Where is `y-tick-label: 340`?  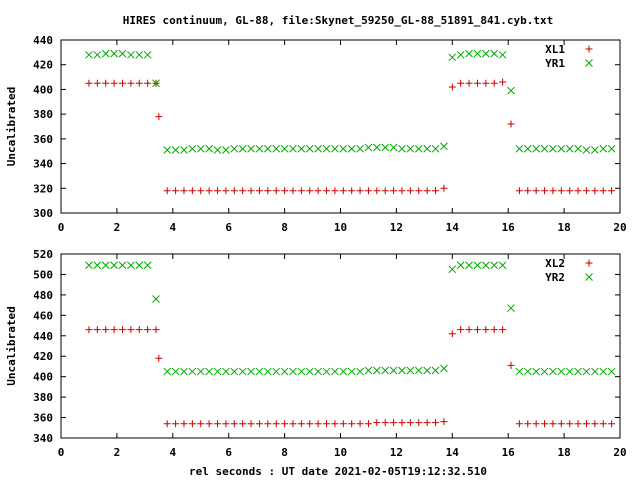 y-tick-label: 340 is located at coordinates (43, 164).